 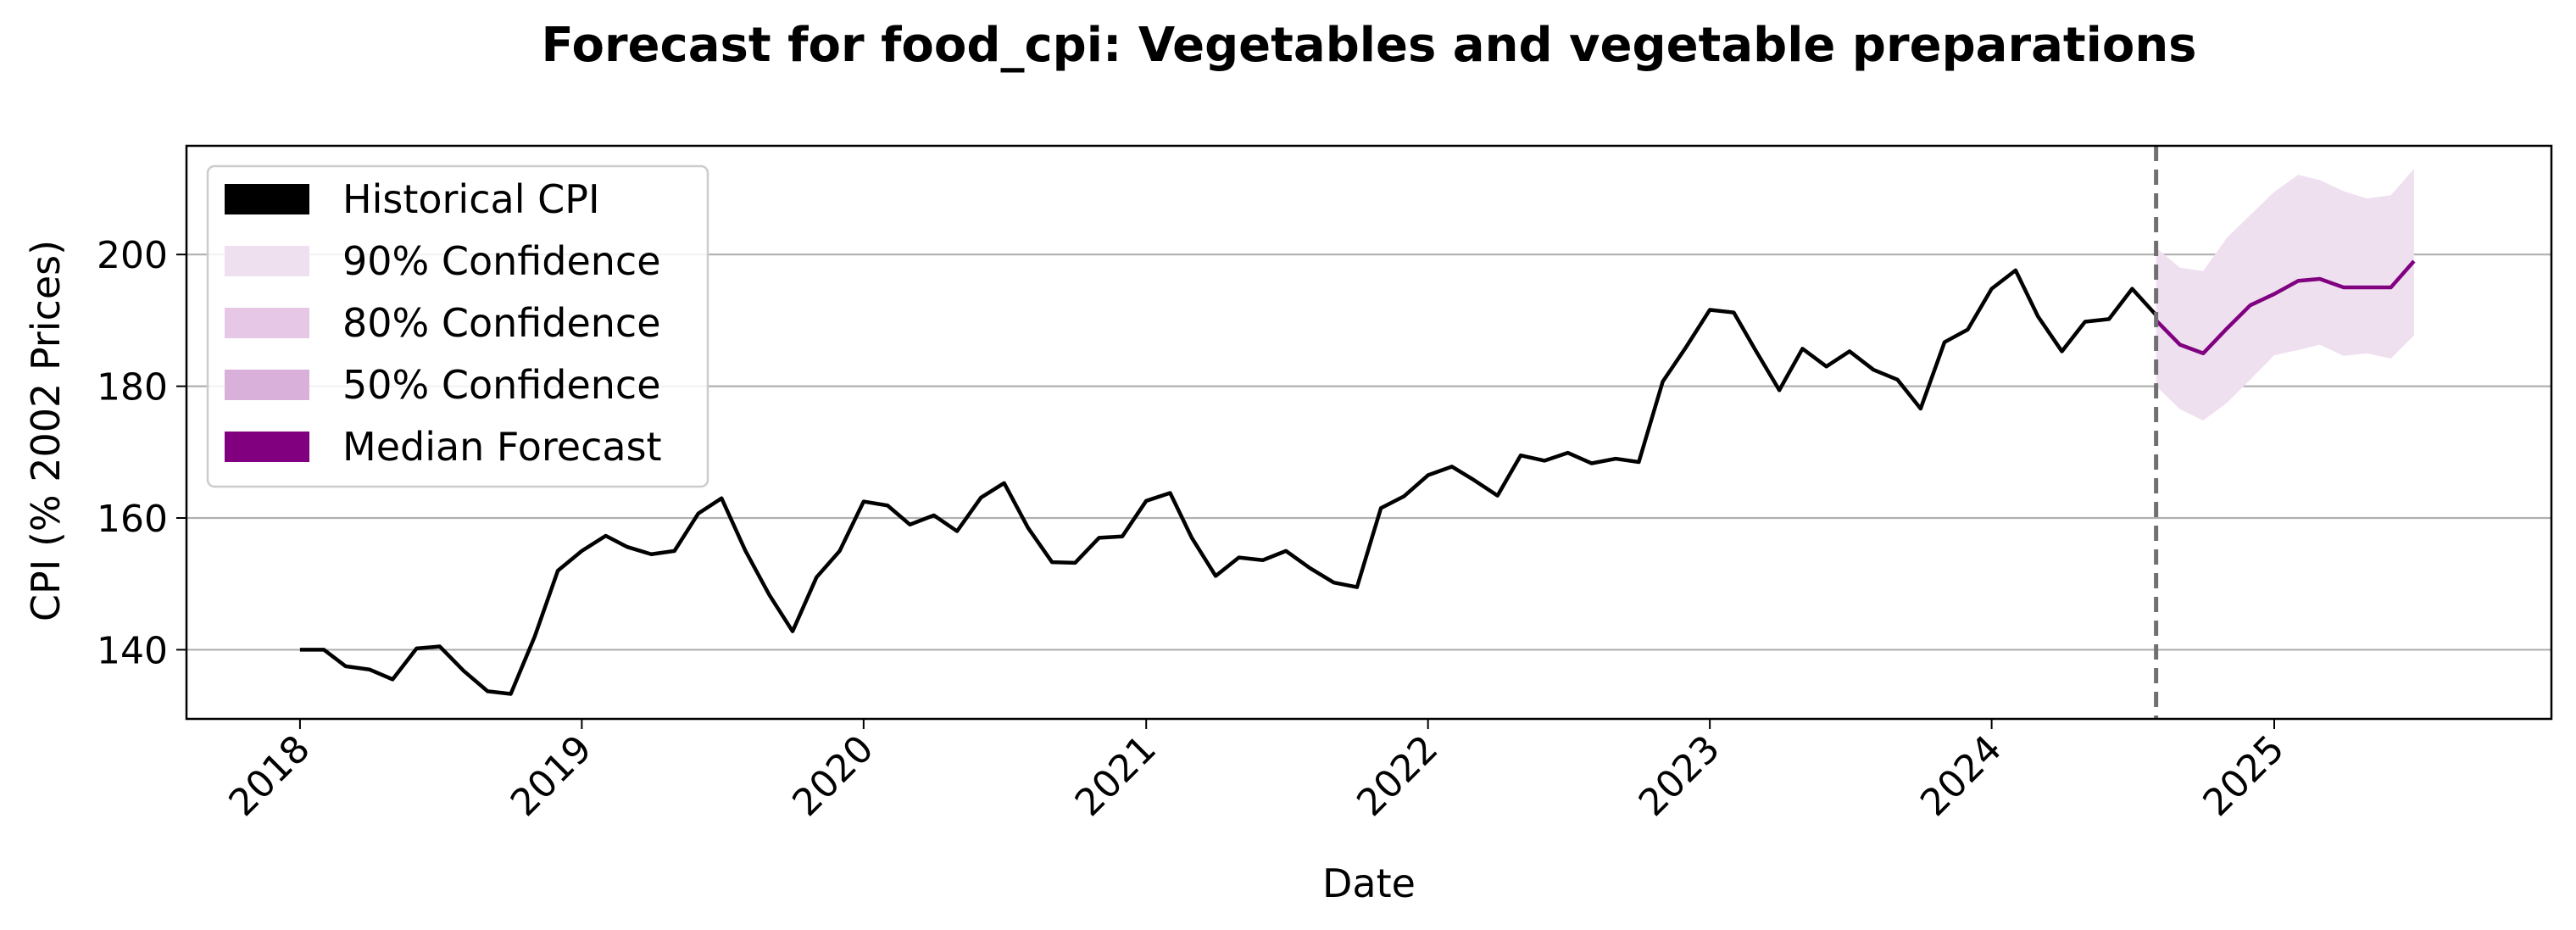 What do you see at coordinates (132, 520) in the screenshot?
I see `y-tick-label: 160` at bounding box center [132, 520].